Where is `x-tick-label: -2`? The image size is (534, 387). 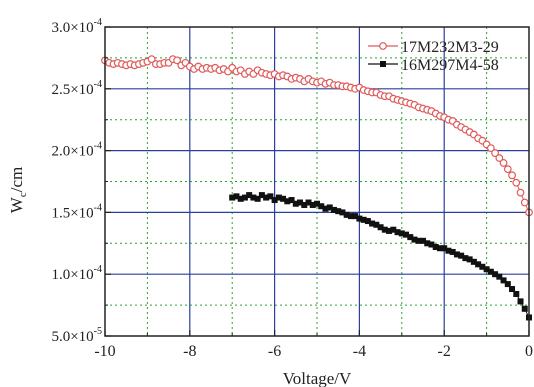 x-tick-label: -2 is located at coordinates (444, 351).